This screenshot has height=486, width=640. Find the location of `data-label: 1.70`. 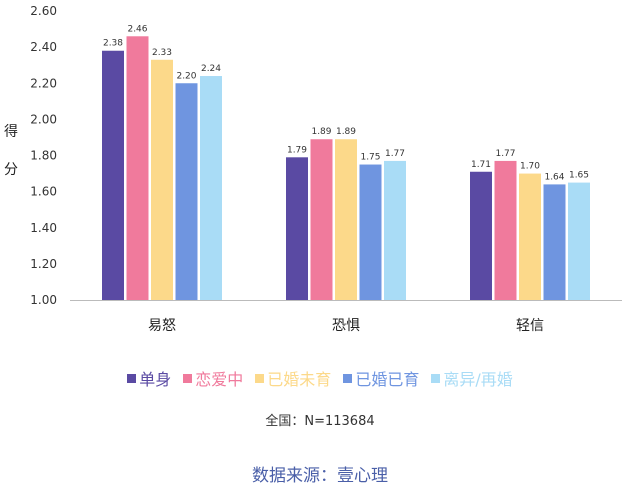

data-label: 1.70 is located at coordinates (530, 167).